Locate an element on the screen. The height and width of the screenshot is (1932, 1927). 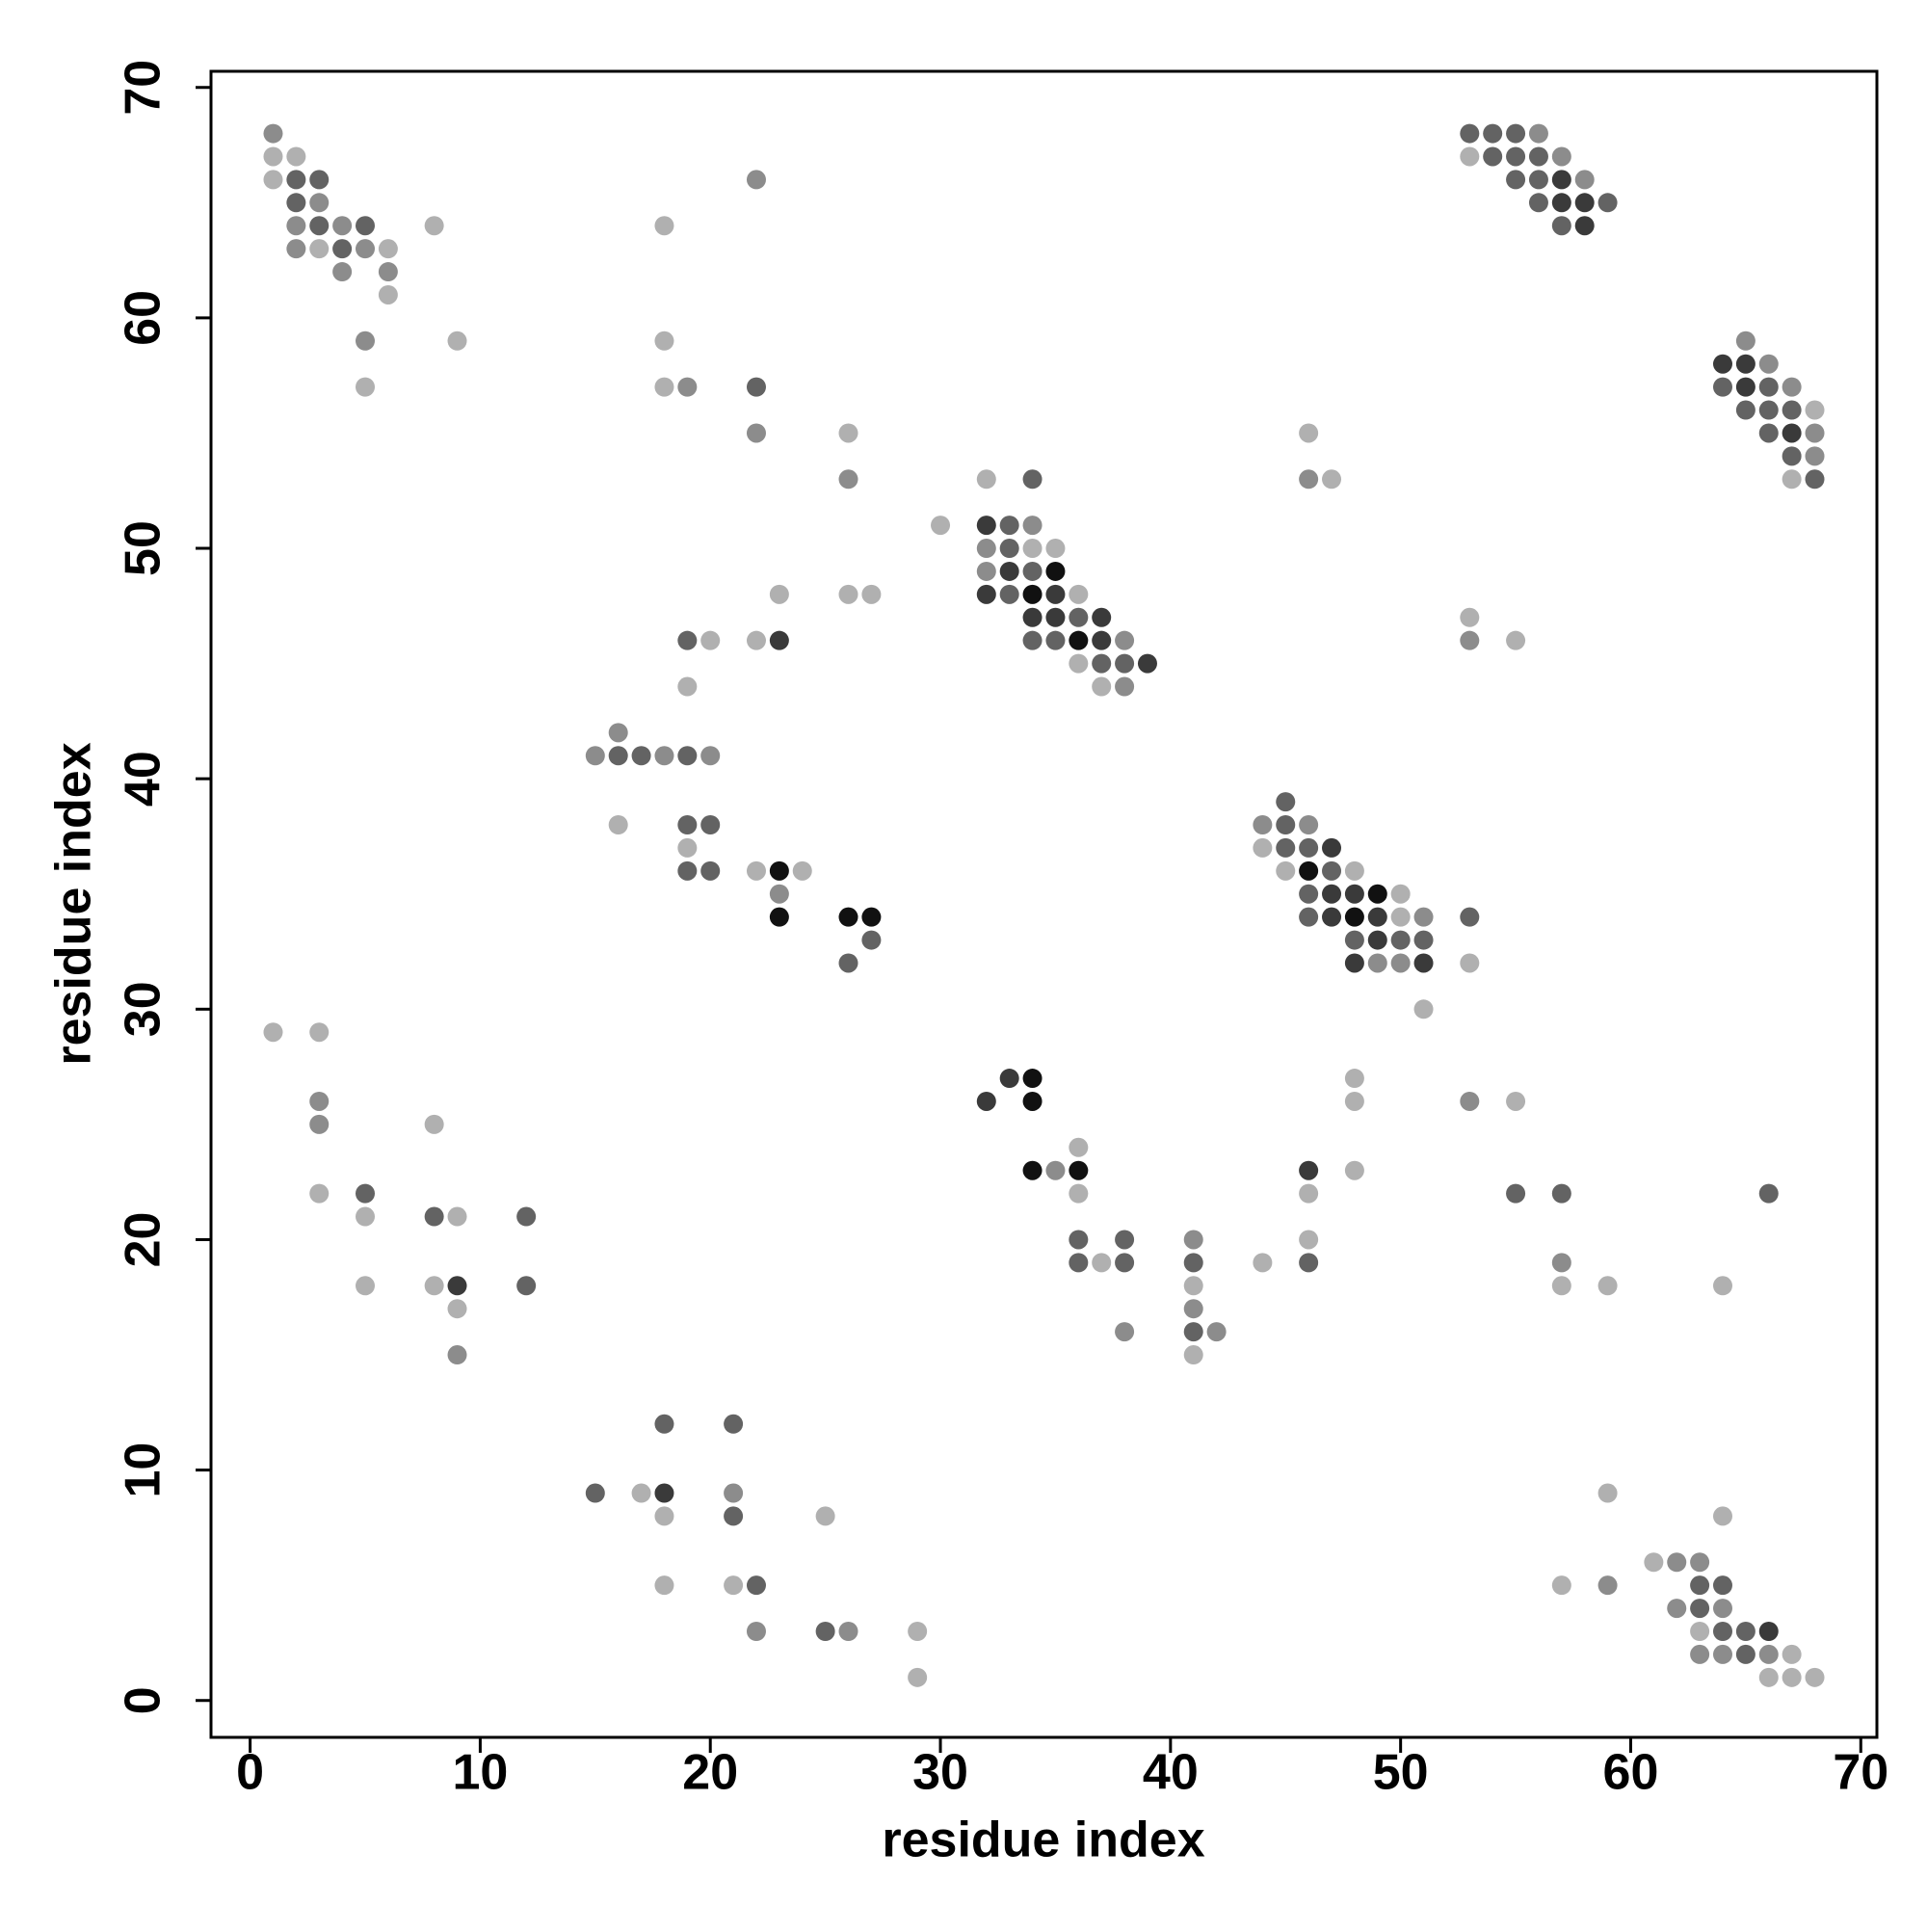
y-tick-label: 10 is located at coordinates (144, 1470).